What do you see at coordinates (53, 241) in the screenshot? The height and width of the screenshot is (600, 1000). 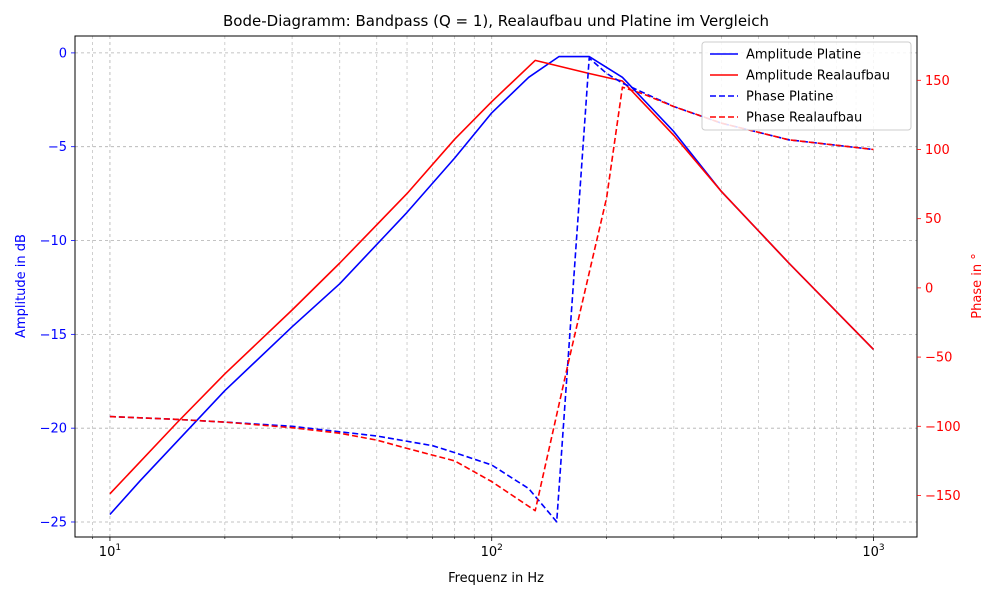 I see `y-left-tick-label: −10` at bounding box center [53, 241].